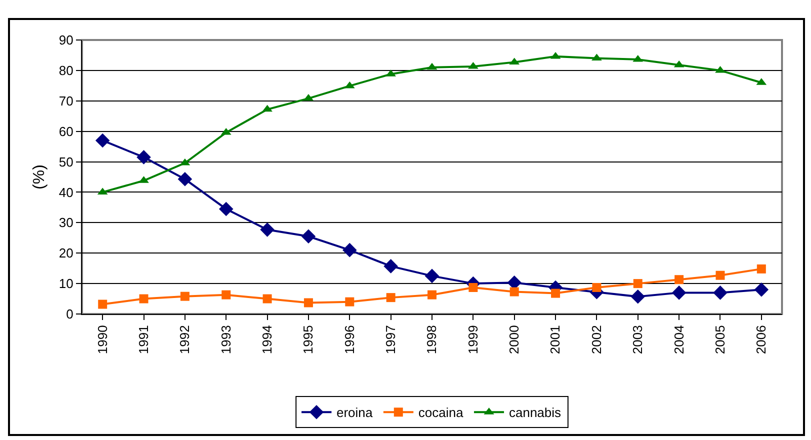 The width and height of the screenshot is (811, 440). Describe the element at coordinates (678, 339) in the screenshot. I see `x-tick-label: 2004` at that location.